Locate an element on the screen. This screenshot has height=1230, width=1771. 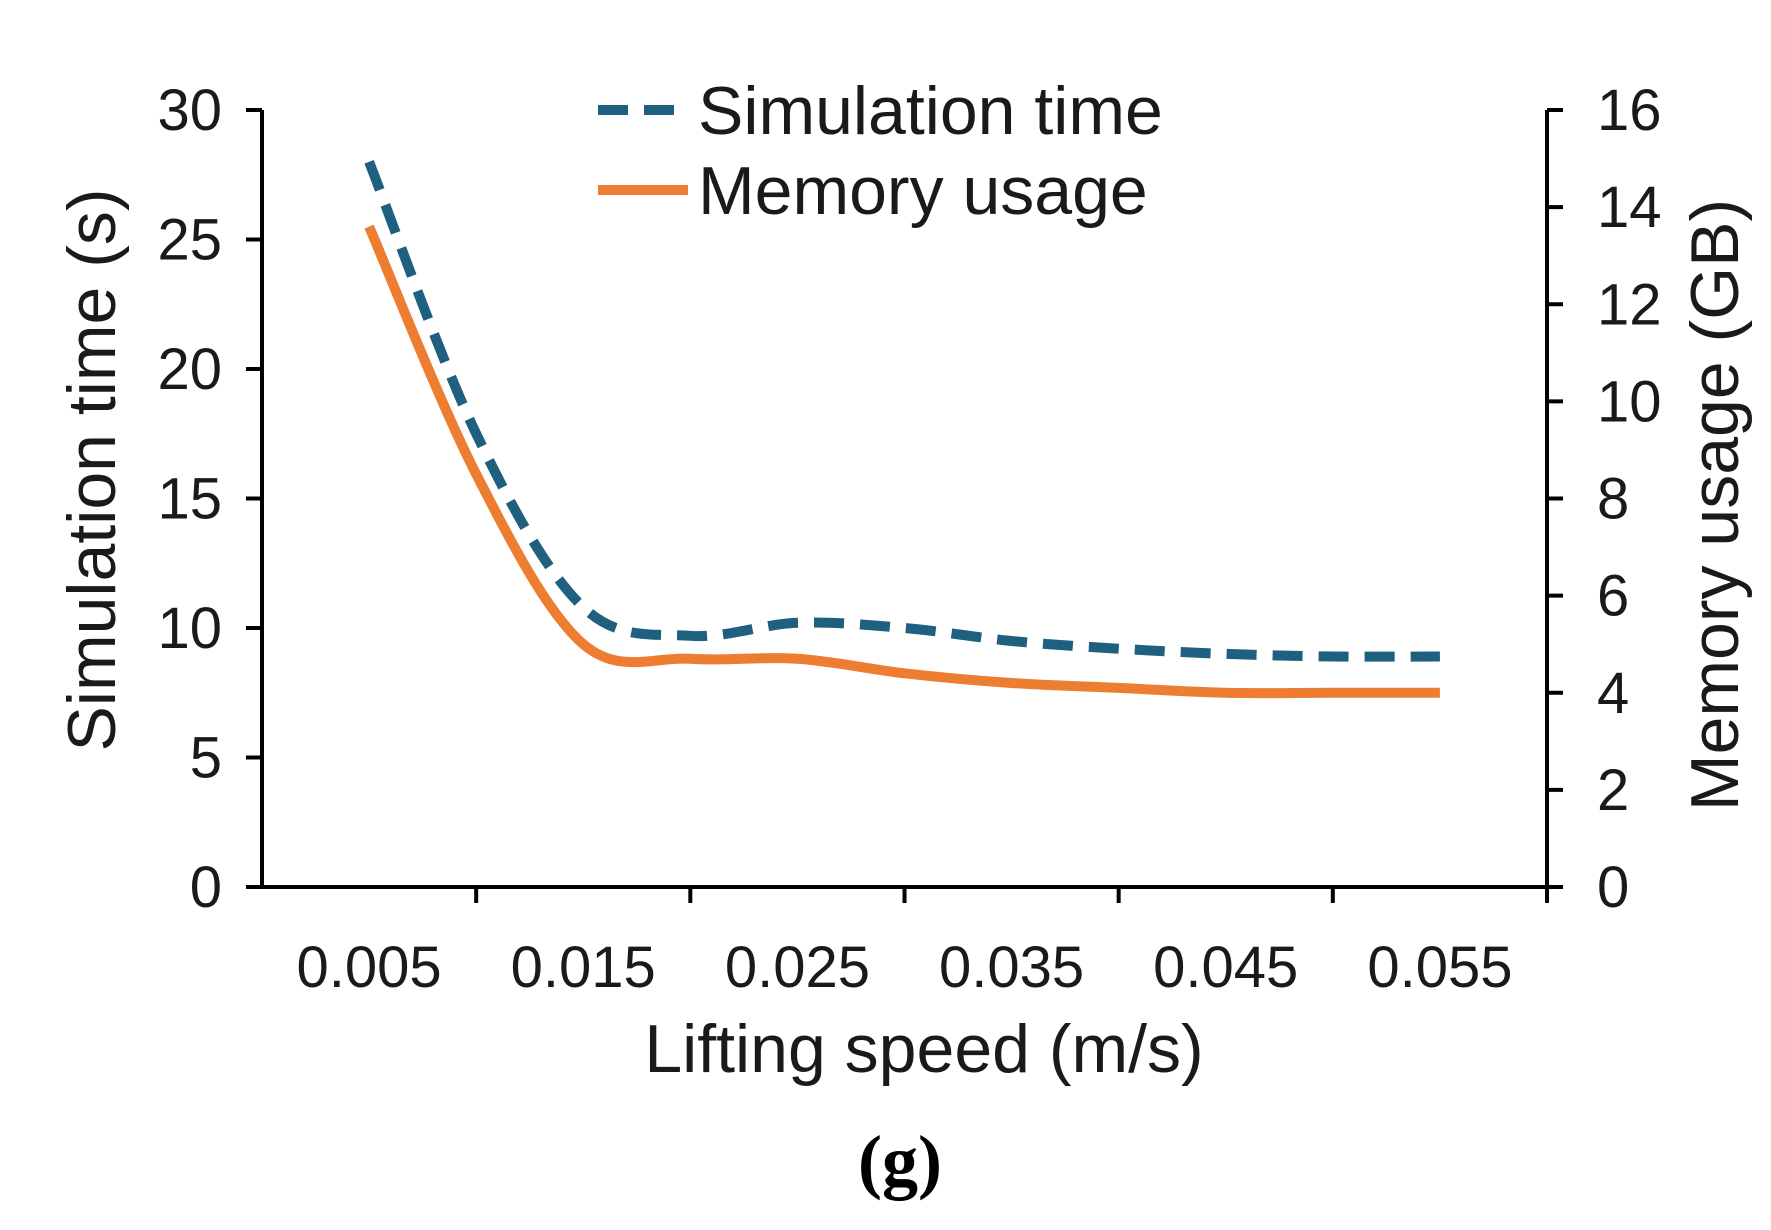
left-y-tick-label: 5 is located at coordinates (206, 758).